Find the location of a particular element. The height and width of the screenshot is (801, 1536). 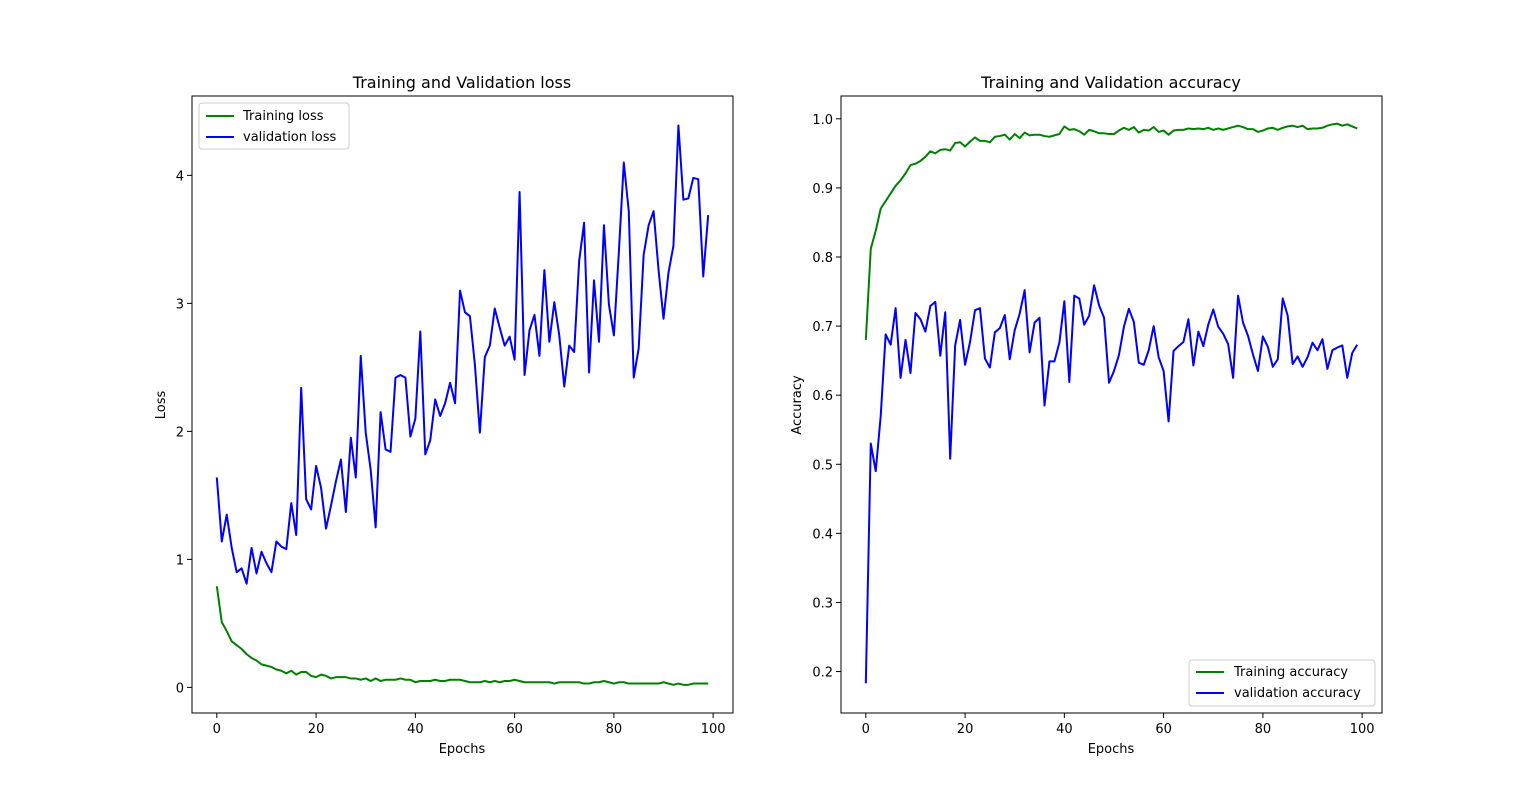

legend-label-validation-loss: validation loss is located at coordinates (289, 137).